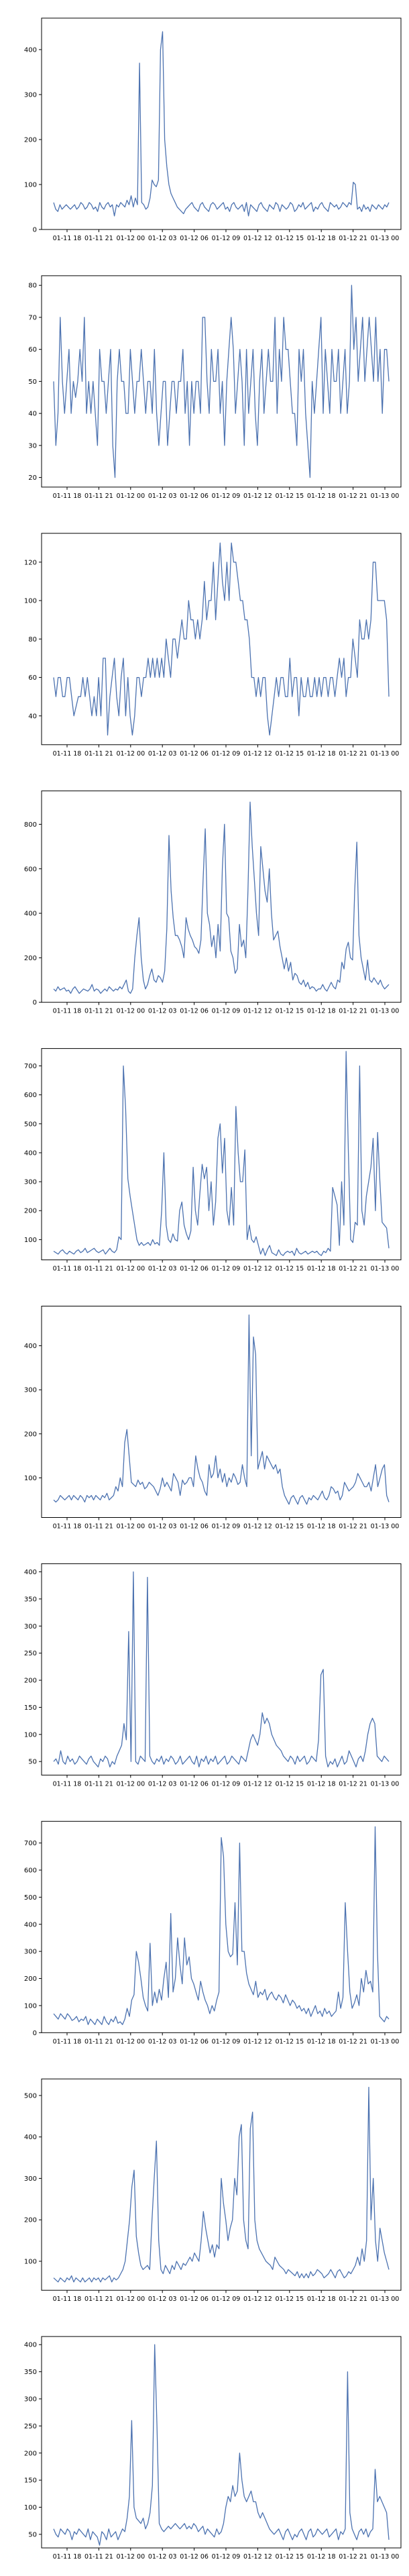  I want to click on y-tick-label: 250, so click(30, 1653).